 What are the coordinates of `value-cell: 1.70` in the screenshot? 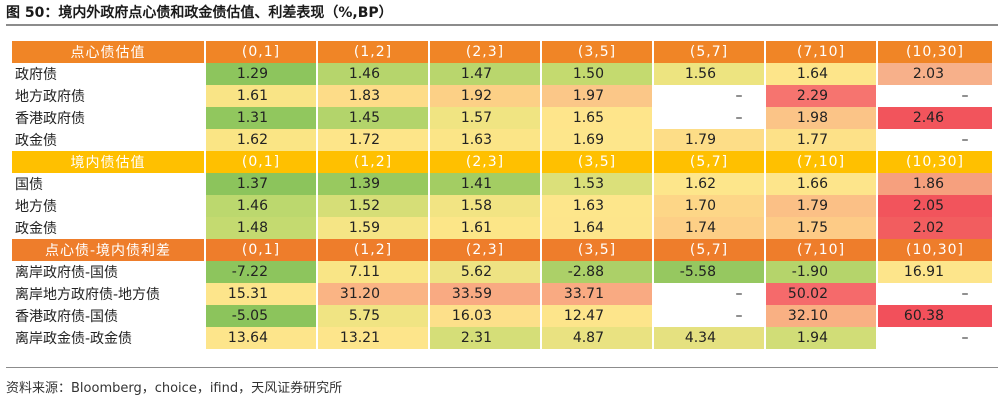 It's located at (709, 206).